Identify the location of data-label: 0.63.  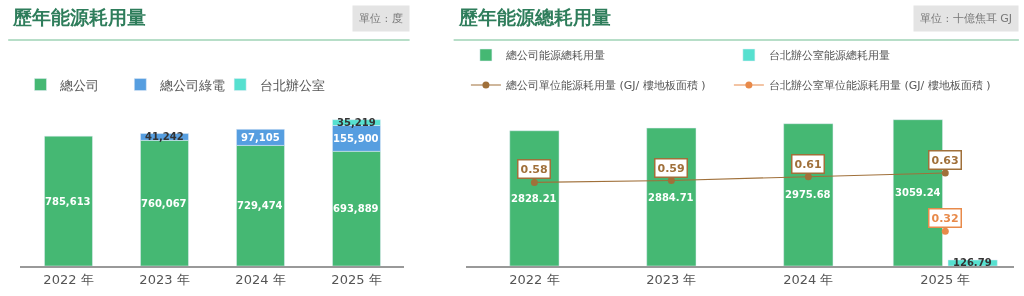
(945, 160).